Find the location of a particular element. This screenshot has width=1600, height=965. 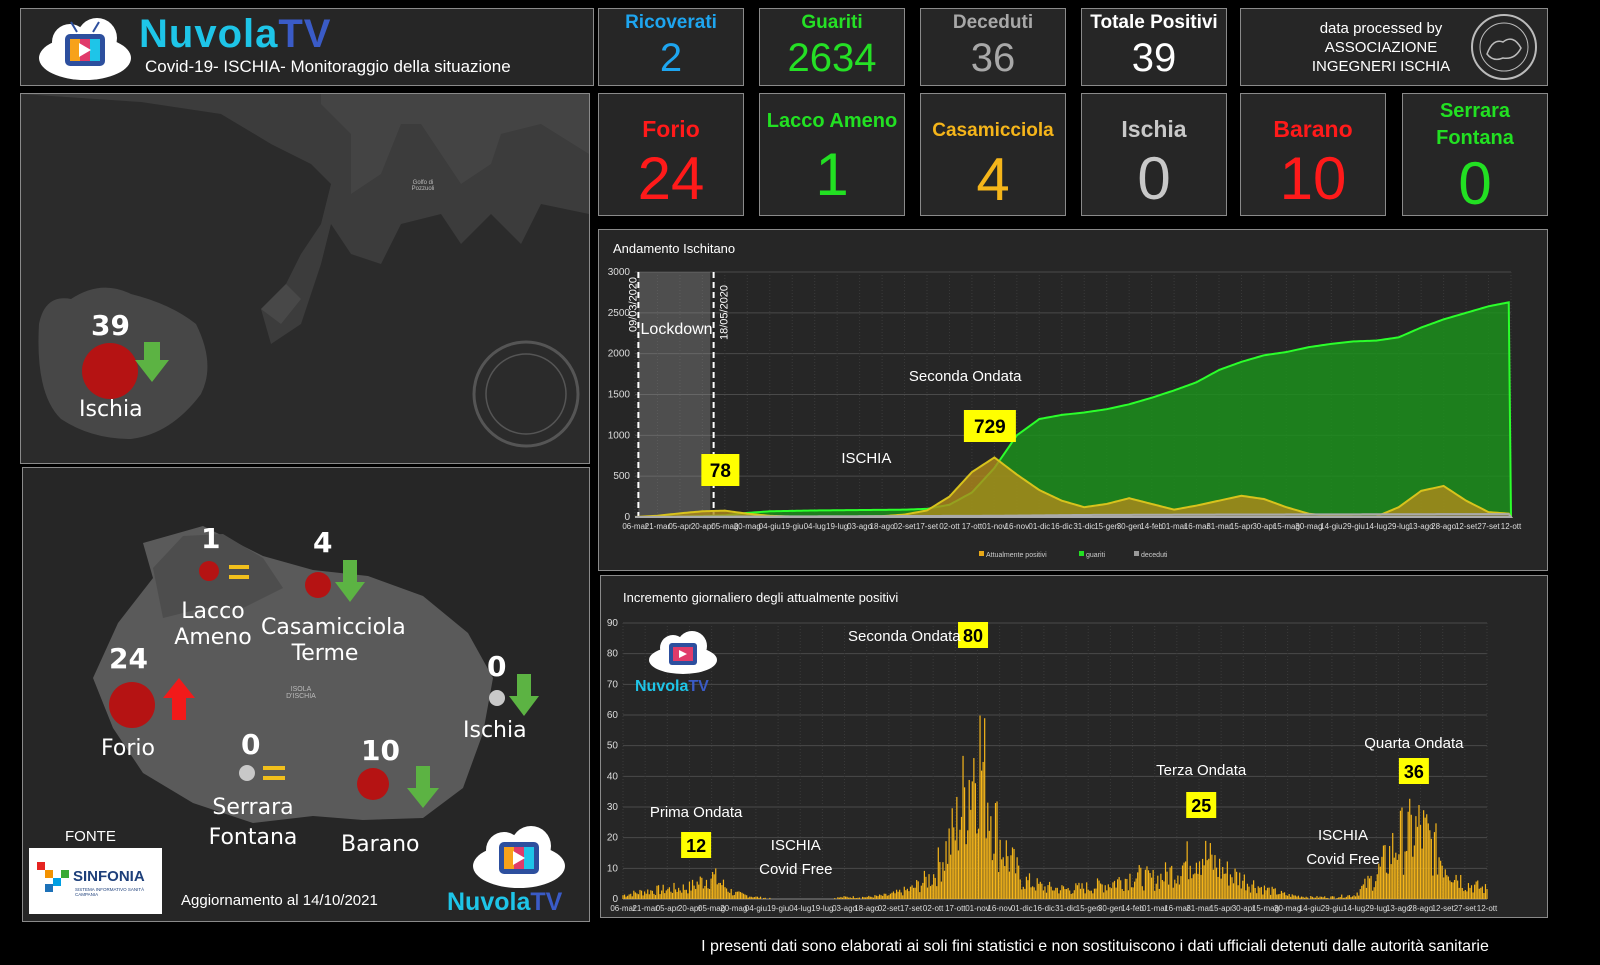

x-tick-label: 14-giu is located at coordinates (1310, 908).